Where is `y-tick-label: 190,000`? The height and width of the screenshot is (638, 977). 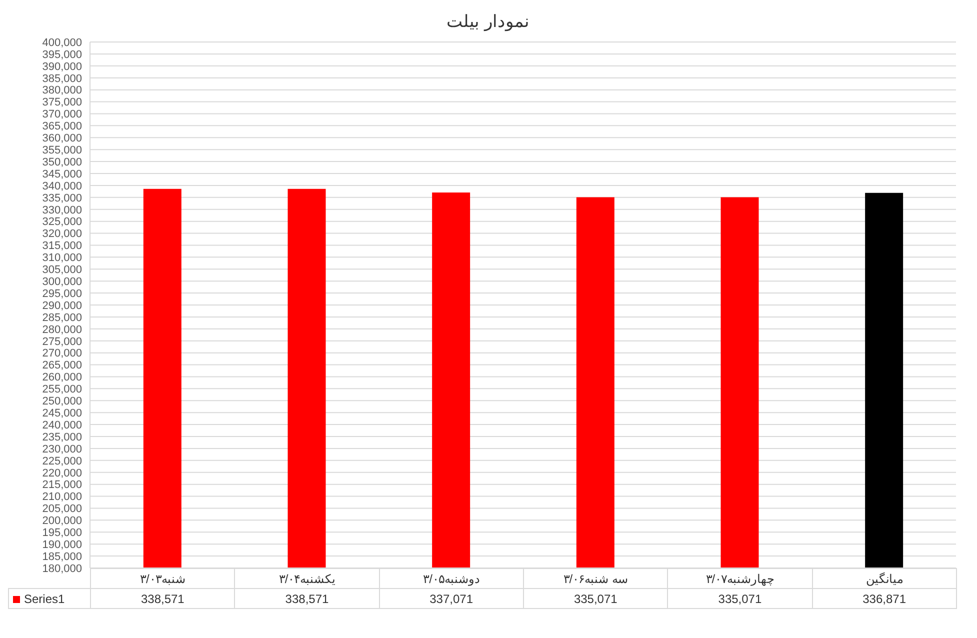
y-tick-label: 190,000 is located at coordinates (62, 544).